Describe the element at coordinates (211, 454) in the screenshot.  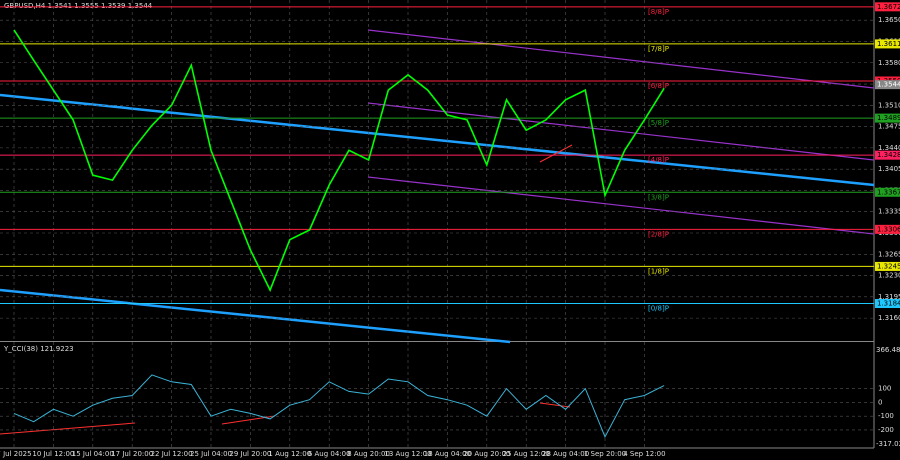
I see `x-tick-label: 25 Jul 04:00` at that location.